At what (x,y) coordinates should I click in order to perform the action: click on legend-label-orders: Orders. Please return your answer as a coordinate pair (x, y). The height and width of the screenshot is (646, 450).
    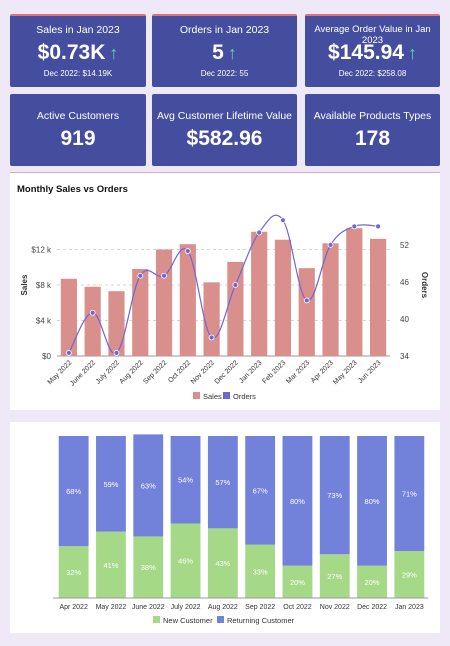
    Looking at the image, I should click on (244, 396).